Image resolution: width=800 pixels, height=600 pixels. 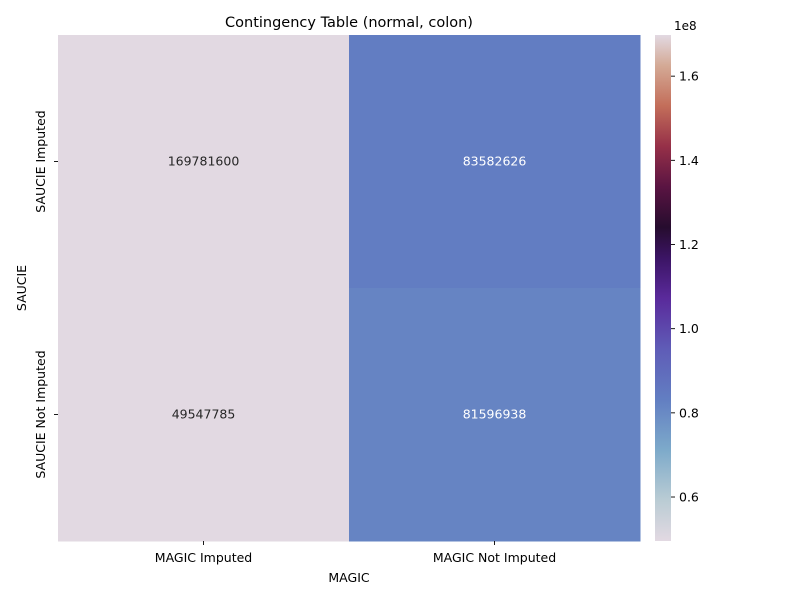 What do you see at coordinates (689, 412) in the screenshot?
I see `colorbar-tick-label: 0.8` at bounding box center [689, 412].